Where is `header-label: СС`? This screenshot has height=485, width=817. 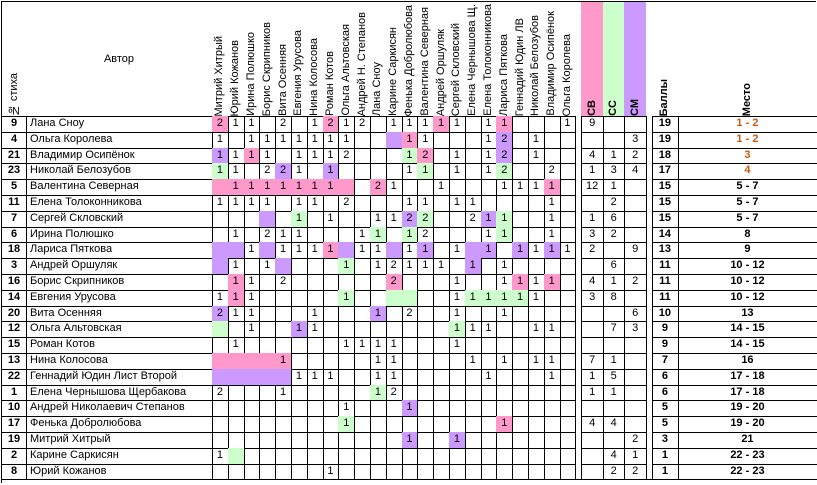
header-label: СС is located at coordinates (613, 108).